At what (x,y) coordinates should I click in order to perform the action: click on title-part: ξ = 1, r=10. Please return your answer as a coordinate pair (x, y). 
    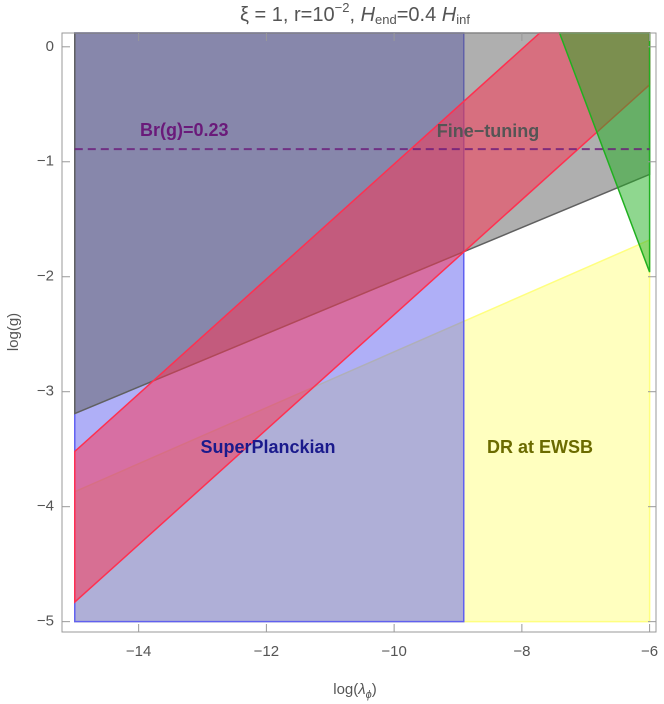
    Looking at the image, I should click on (287, 15).